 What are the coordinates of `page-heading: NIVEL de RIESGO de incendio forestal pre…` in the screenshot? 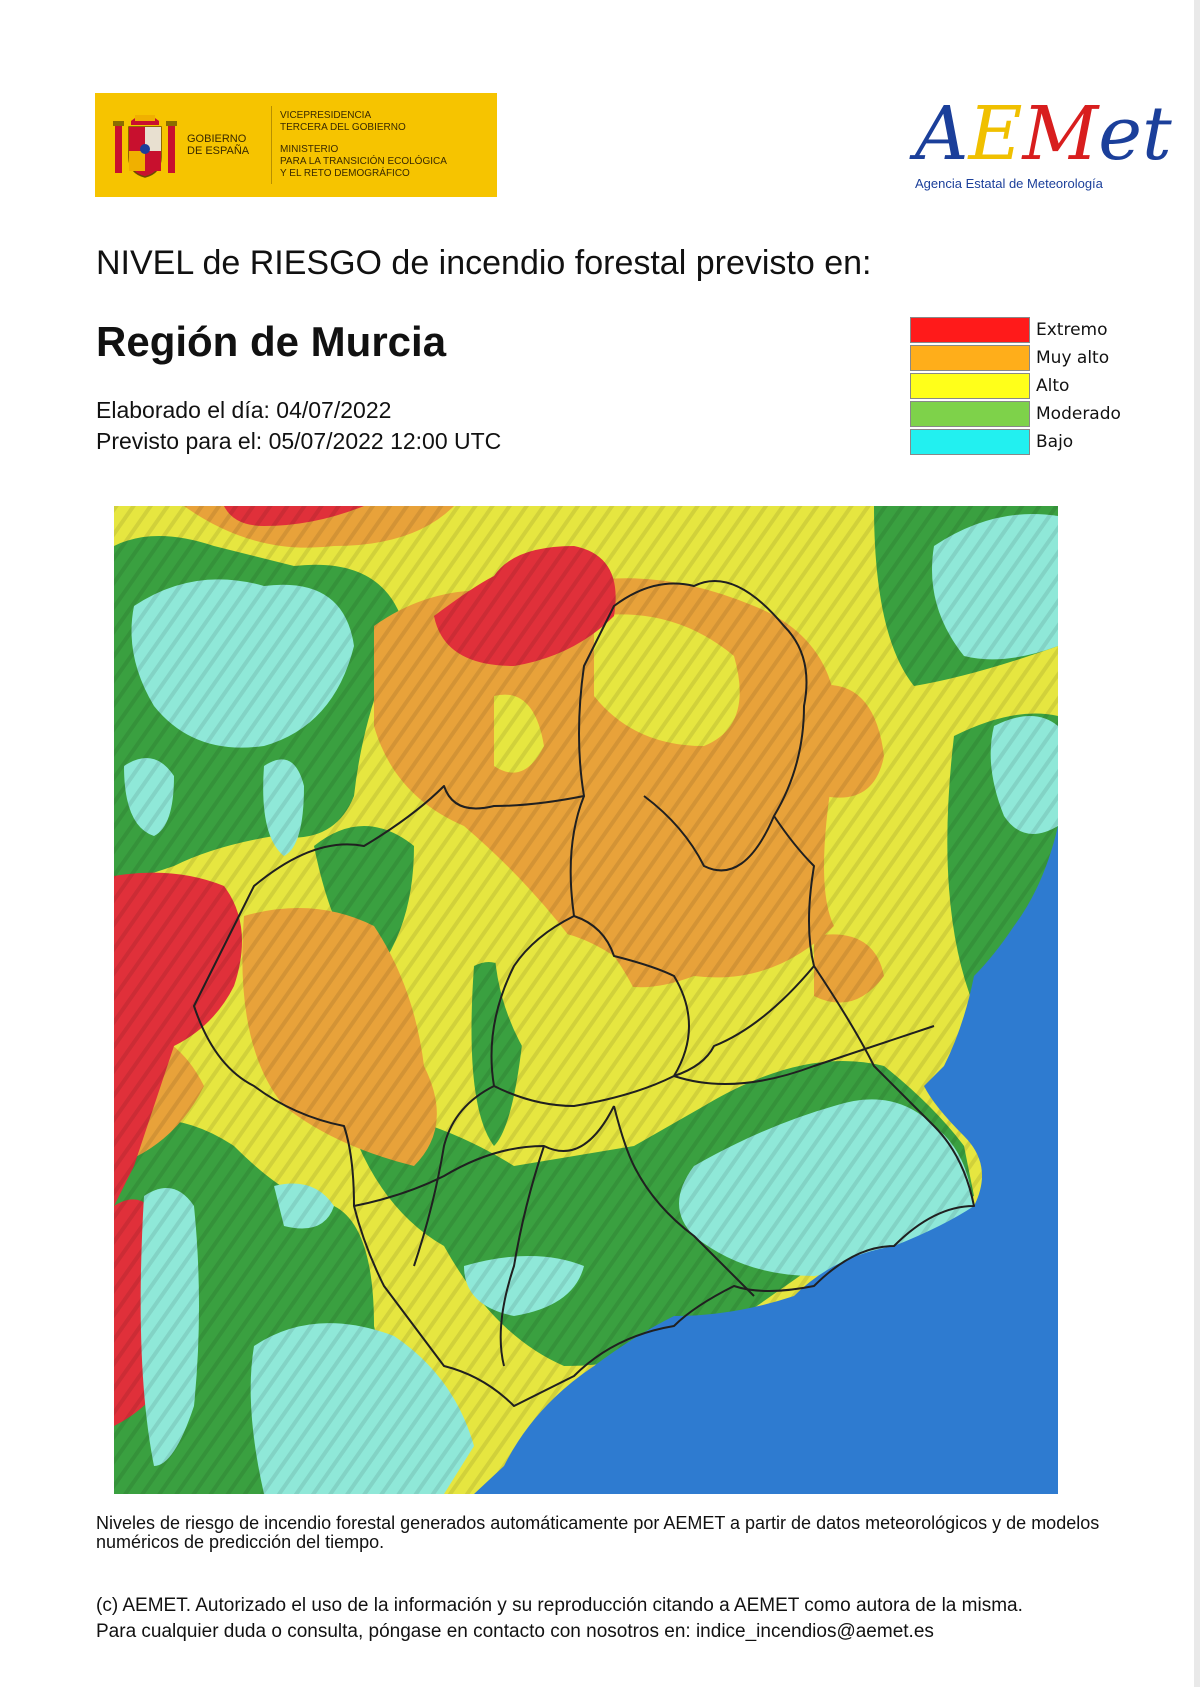 It's located at (484, 263).